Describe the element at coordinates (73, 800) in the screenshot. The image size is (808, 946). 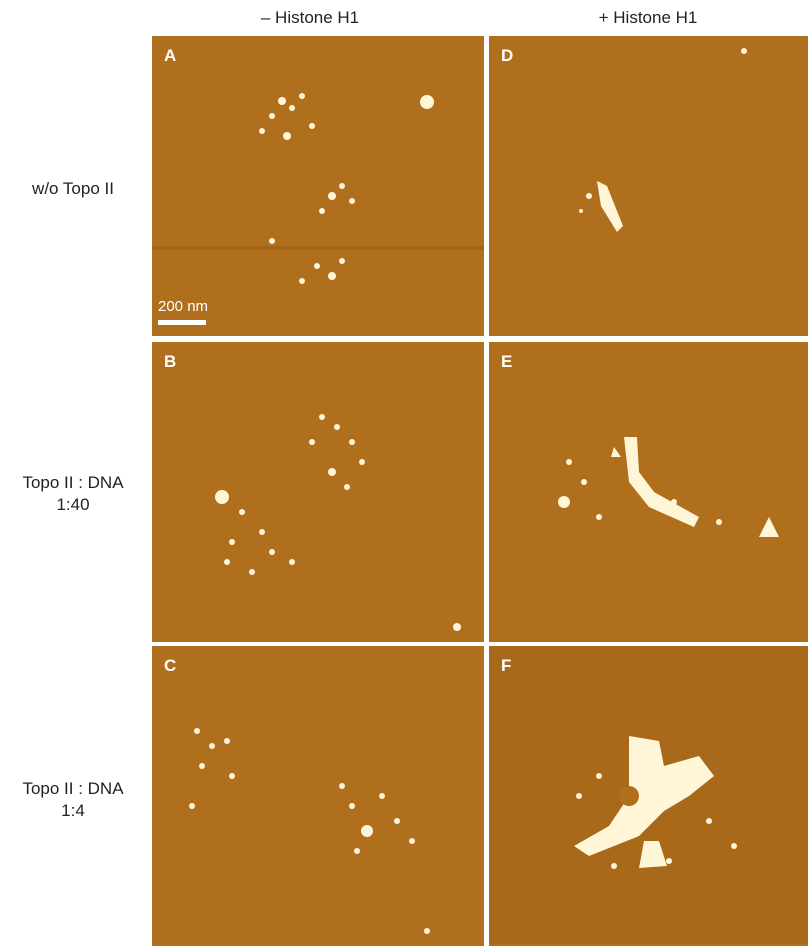
I see `row-label-3: Topo II : DNA 1:4` at that location.